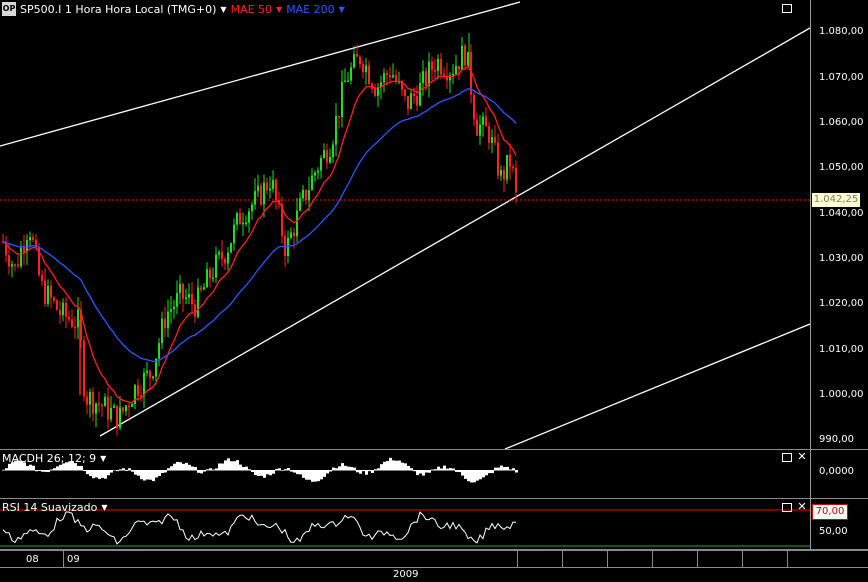 Image resolution: width=868 pixels, height=582 pixels. Describe the element at coordinates (118, 9) in the screenshot. I see `symbol-label: SP500.I 1 Hora Hora Local (TMG+0)` at that location.